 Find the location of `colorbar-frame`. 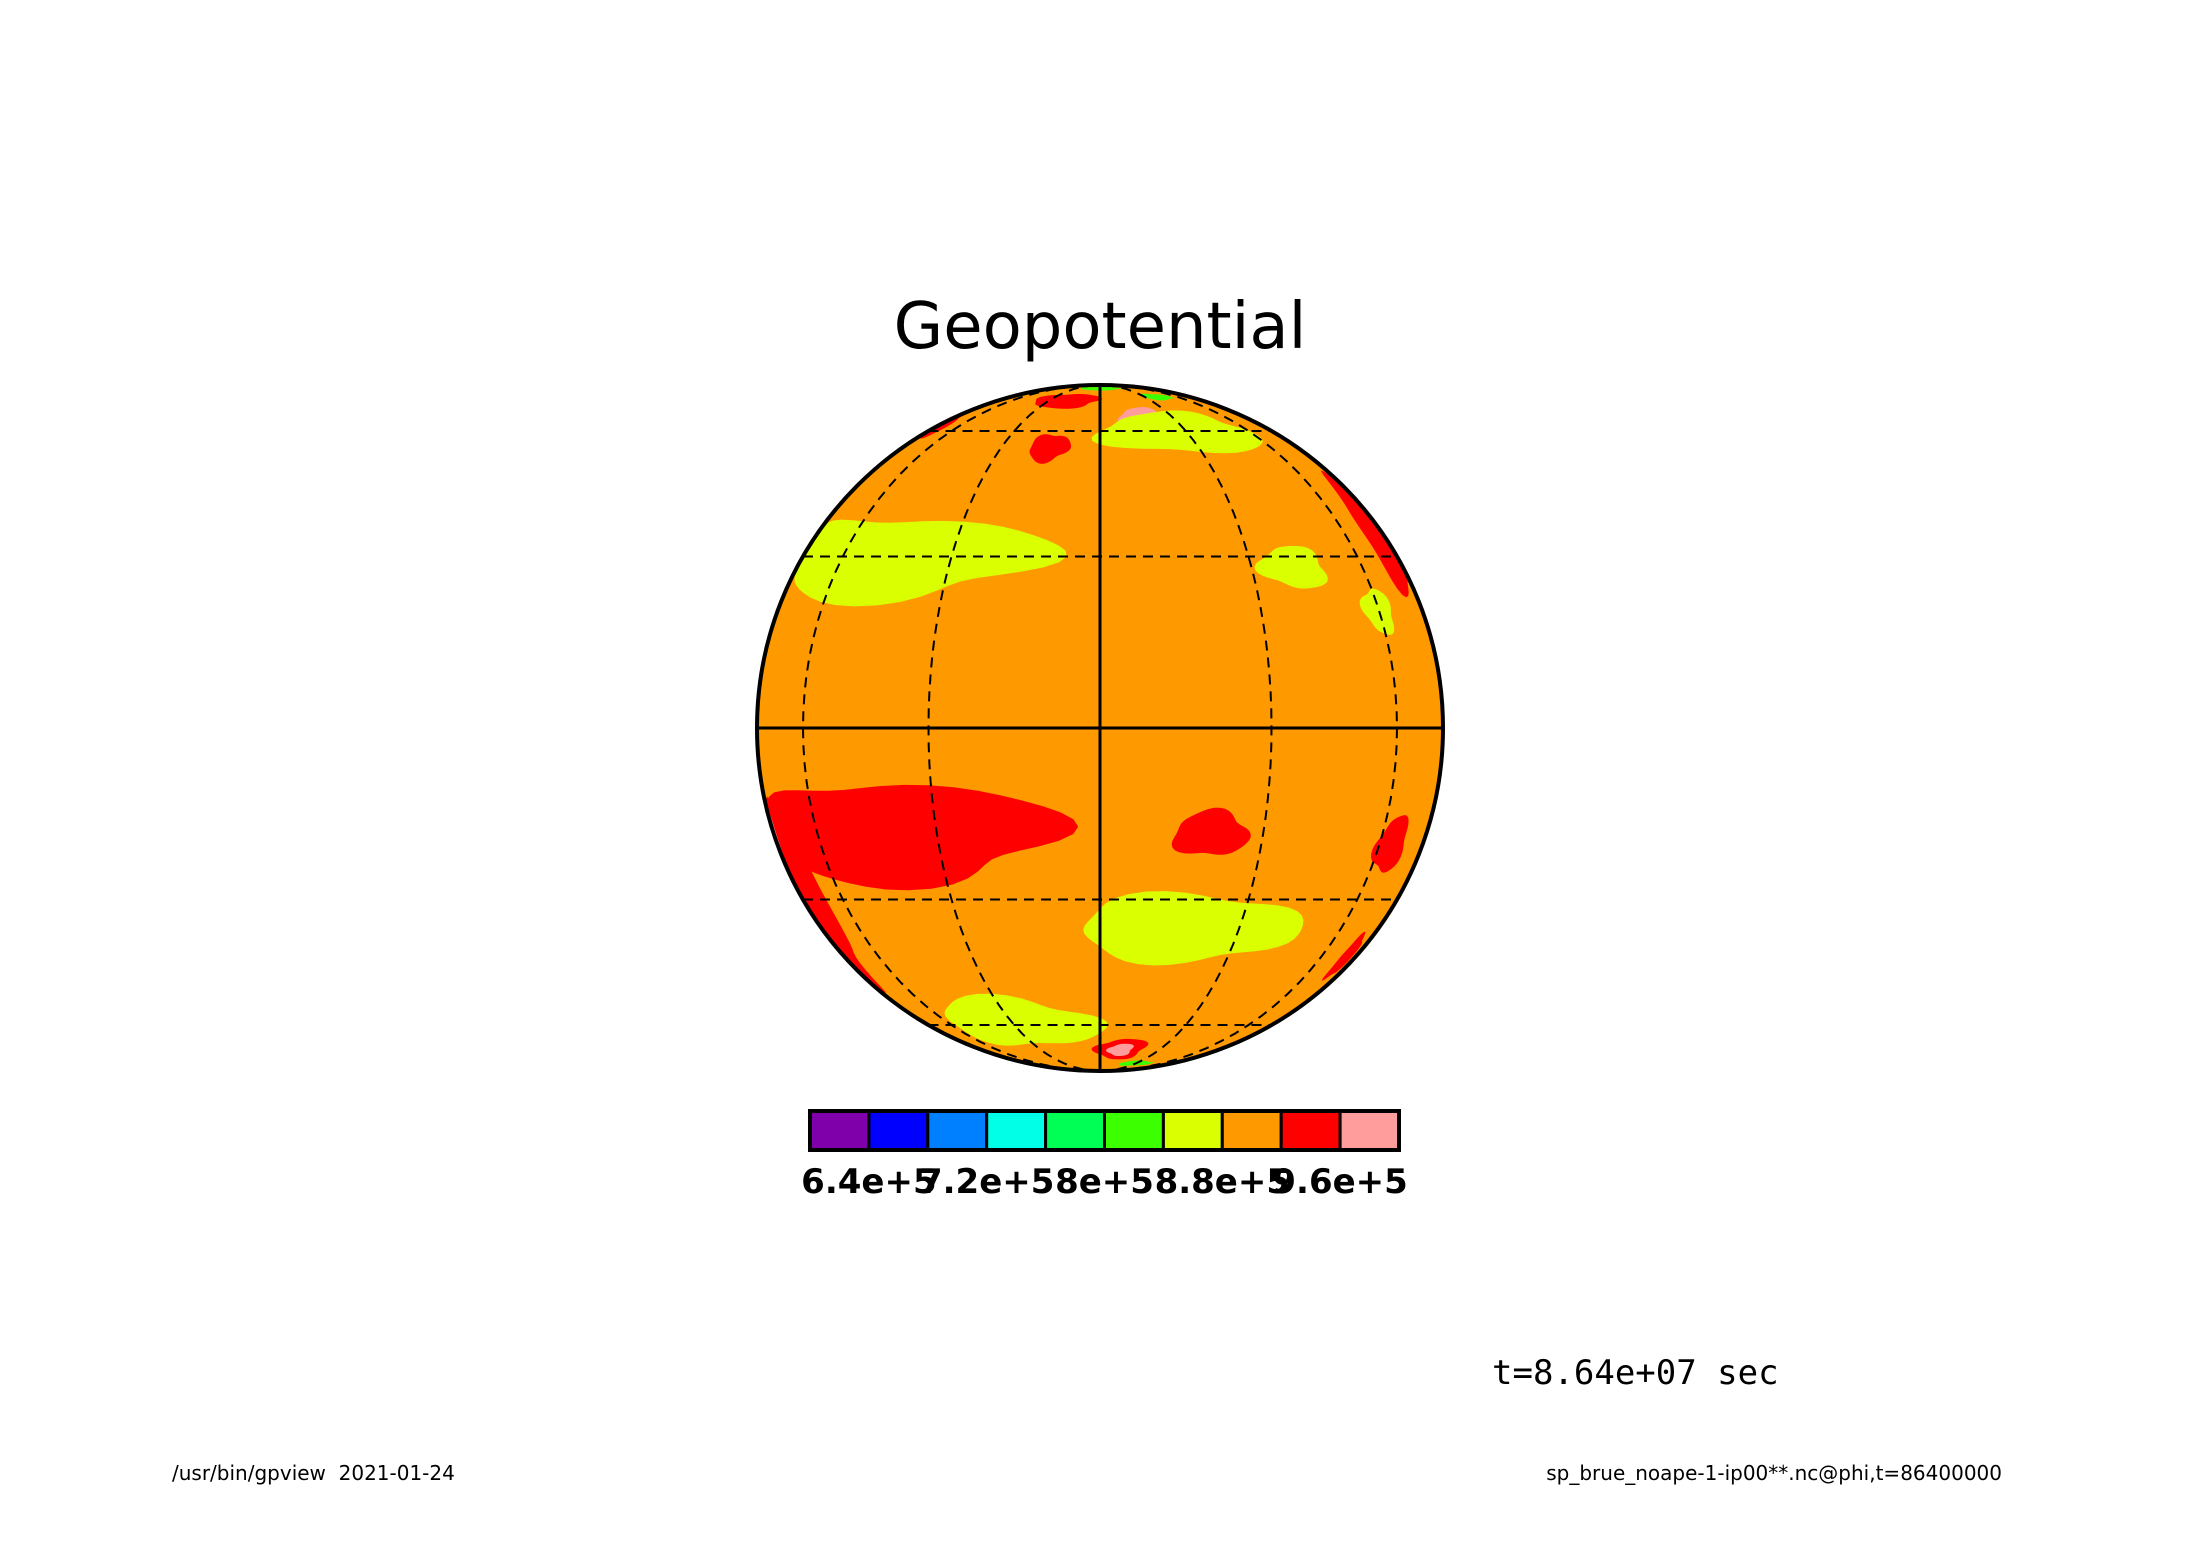

colorbar-frame is located at coordinates (1104, 1130).